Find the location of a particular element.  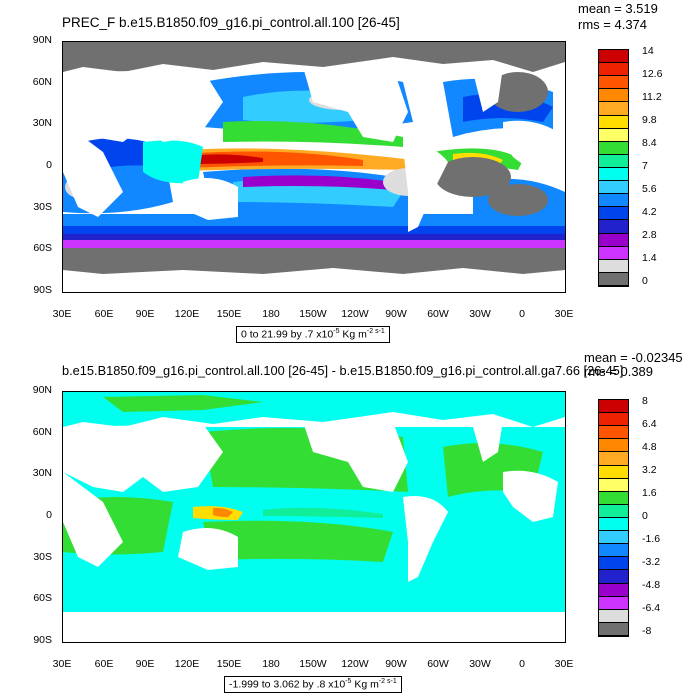

colorbar-label: 1.4 is located at coordinates (649, 258).